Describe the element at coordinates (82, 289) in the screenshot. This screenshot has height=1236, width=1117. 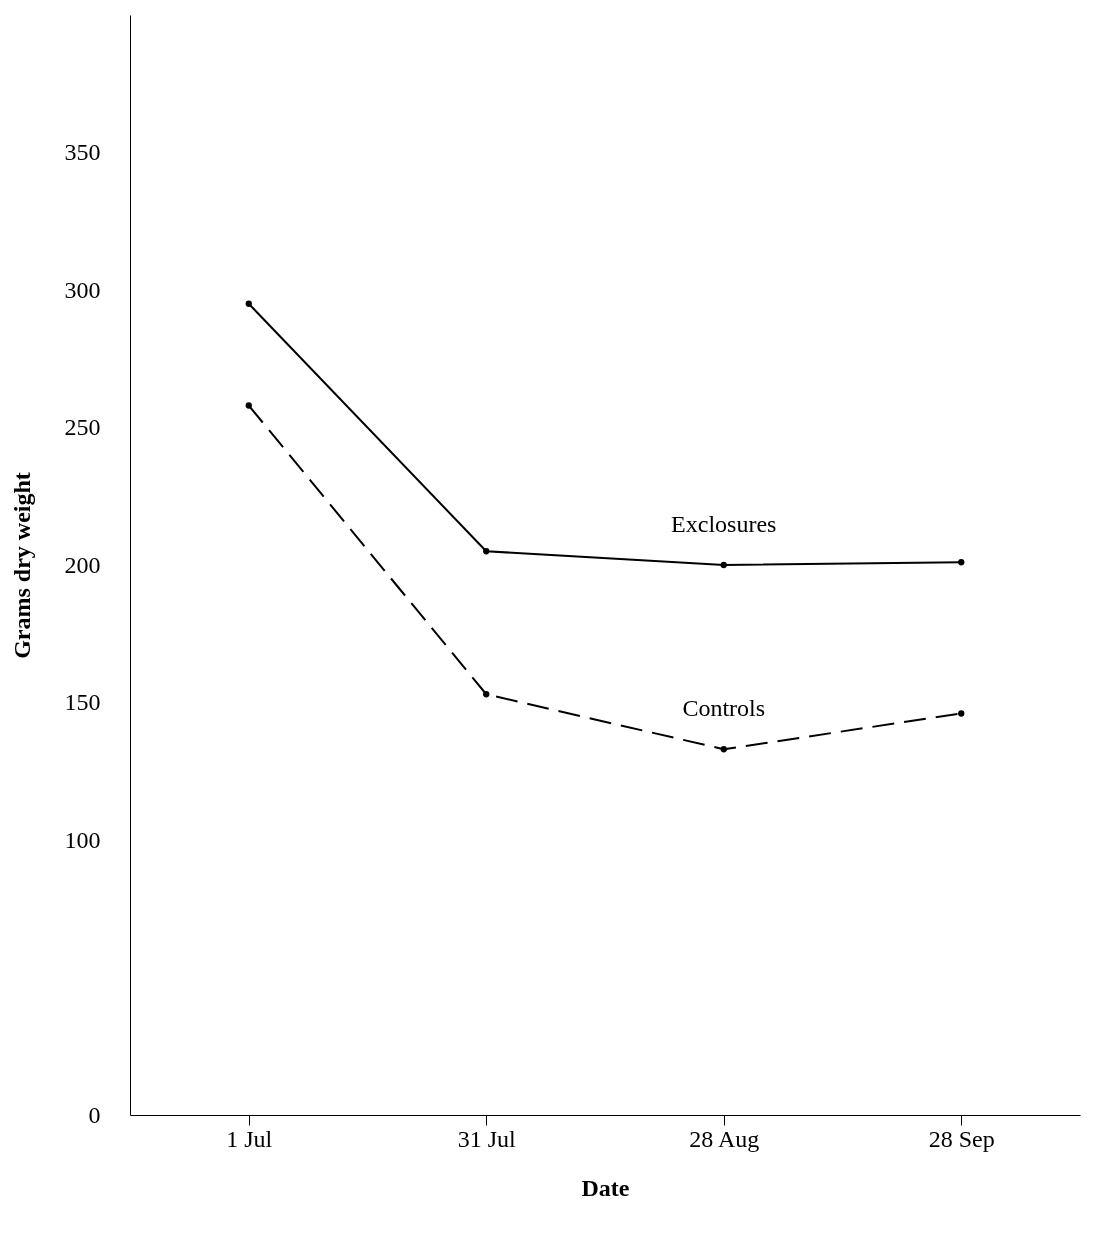
I see `y-tick-label: 300` at that location.